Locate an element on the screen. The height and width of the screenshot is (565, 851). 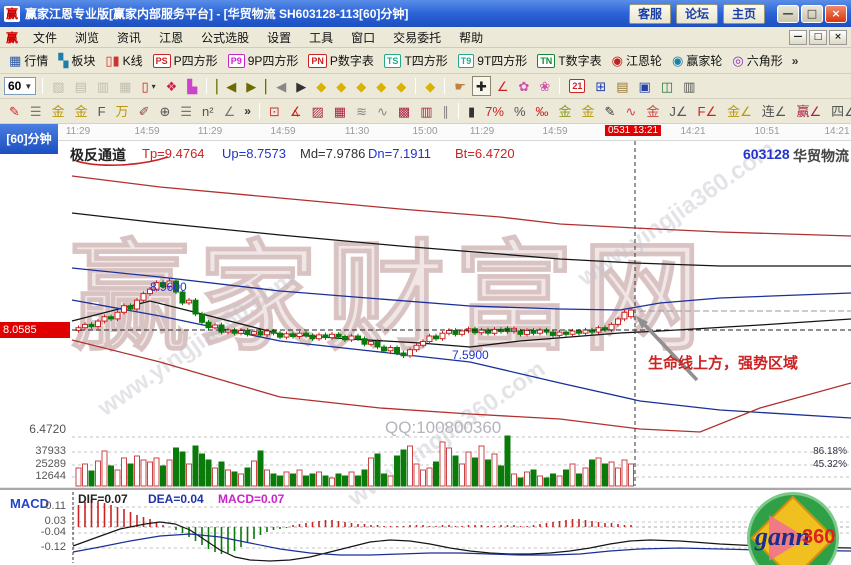
mdi-restore-button: □ is located at coordinates (818, 37).